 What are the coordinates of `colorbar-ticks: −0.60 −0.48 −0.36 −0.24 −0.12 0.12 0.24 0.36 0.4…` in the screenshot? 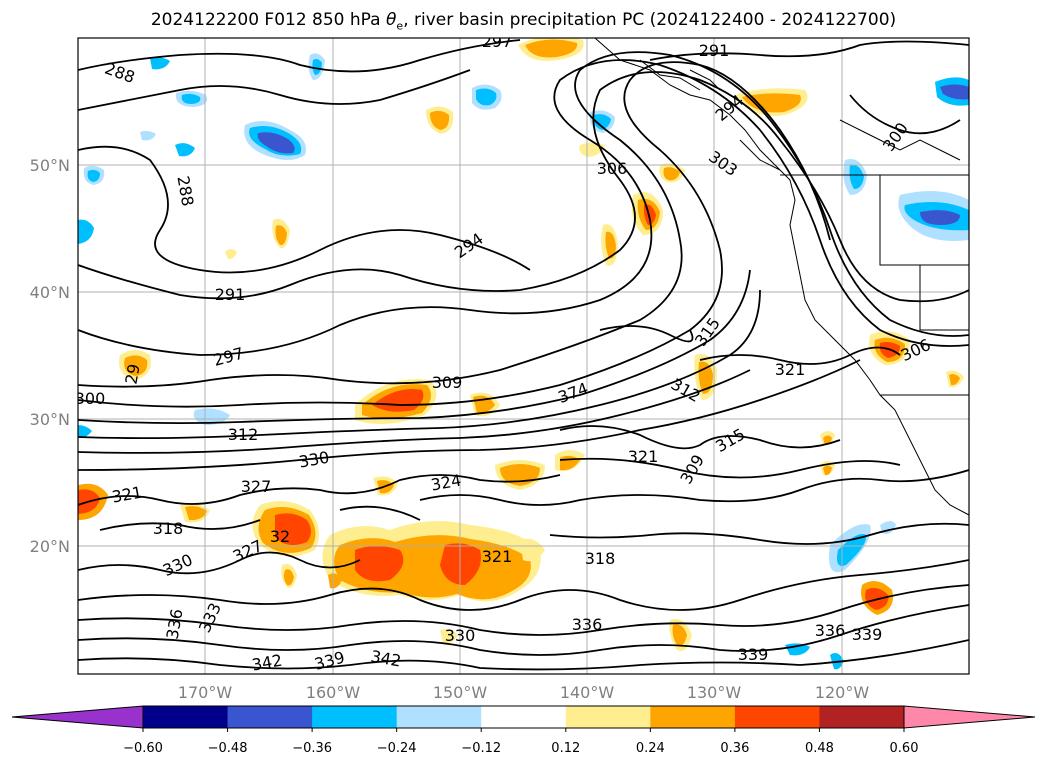 It's located at (520, 742).